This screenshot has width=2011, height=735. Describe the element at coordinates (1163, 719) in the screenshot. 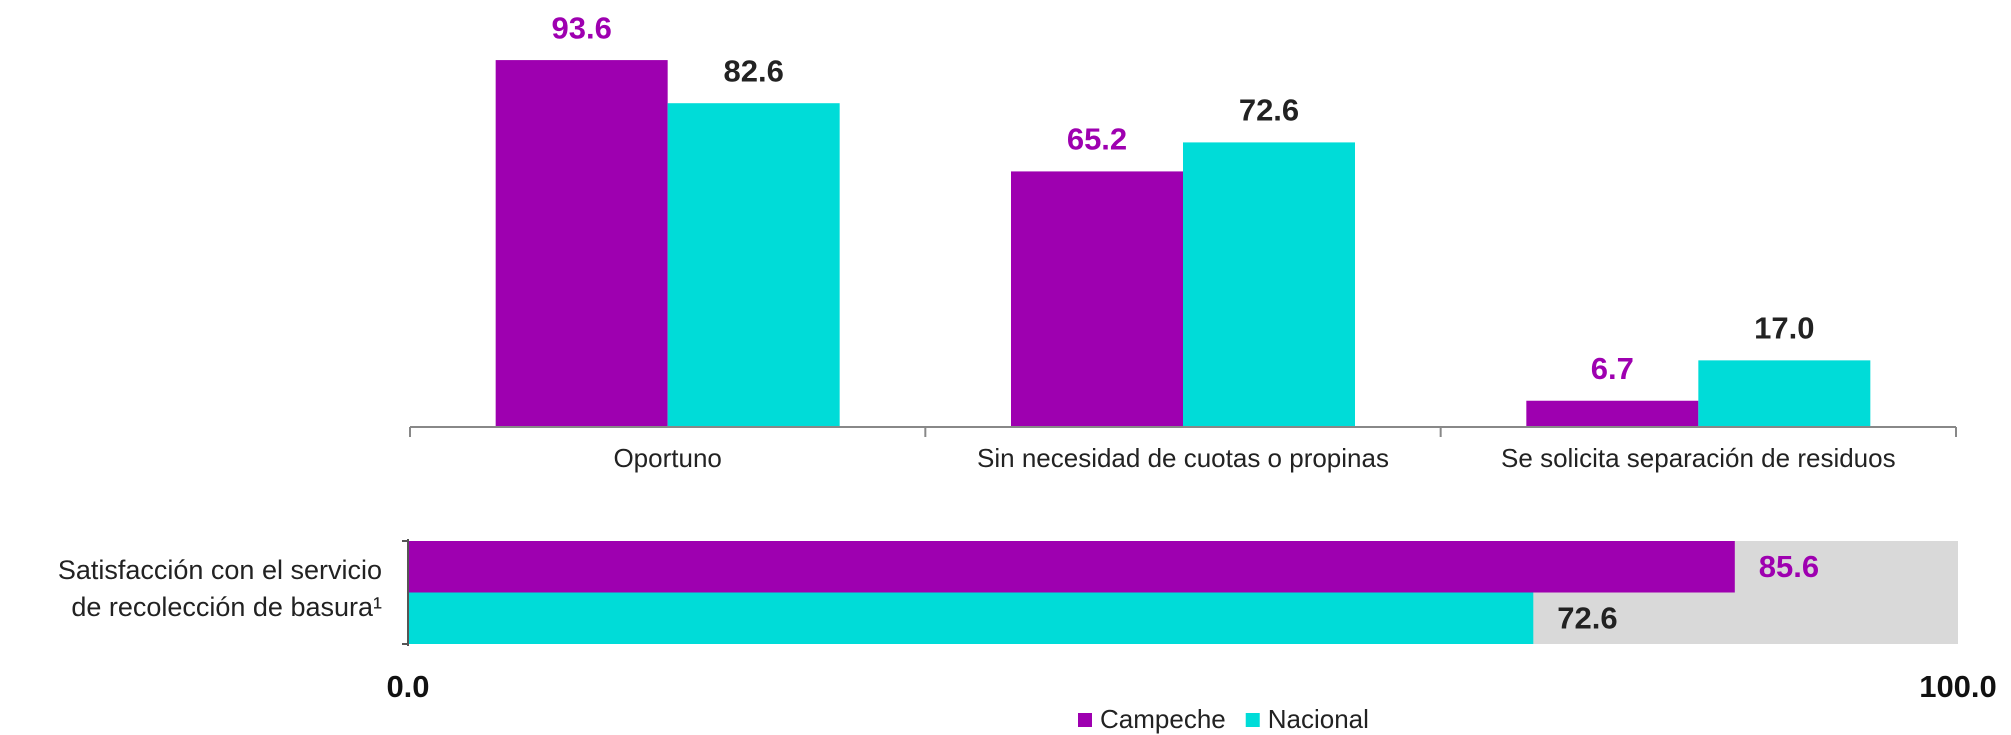

I see `legend-label: Campeche` at that location.